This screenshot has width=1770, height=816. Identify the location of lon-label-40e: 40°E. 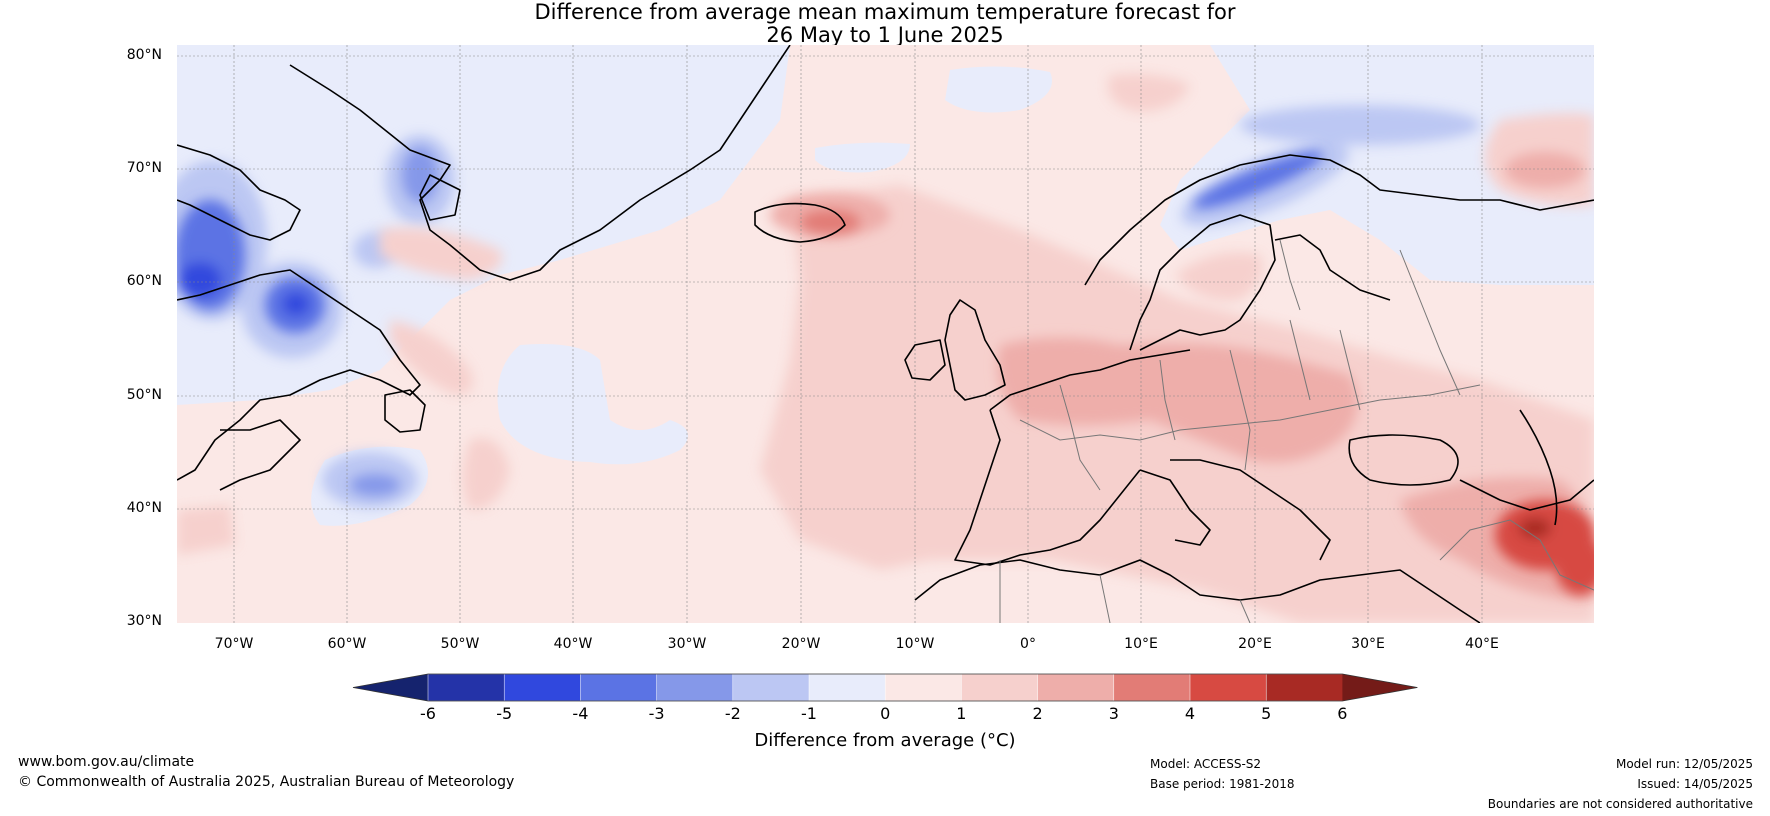
(1482, 644).